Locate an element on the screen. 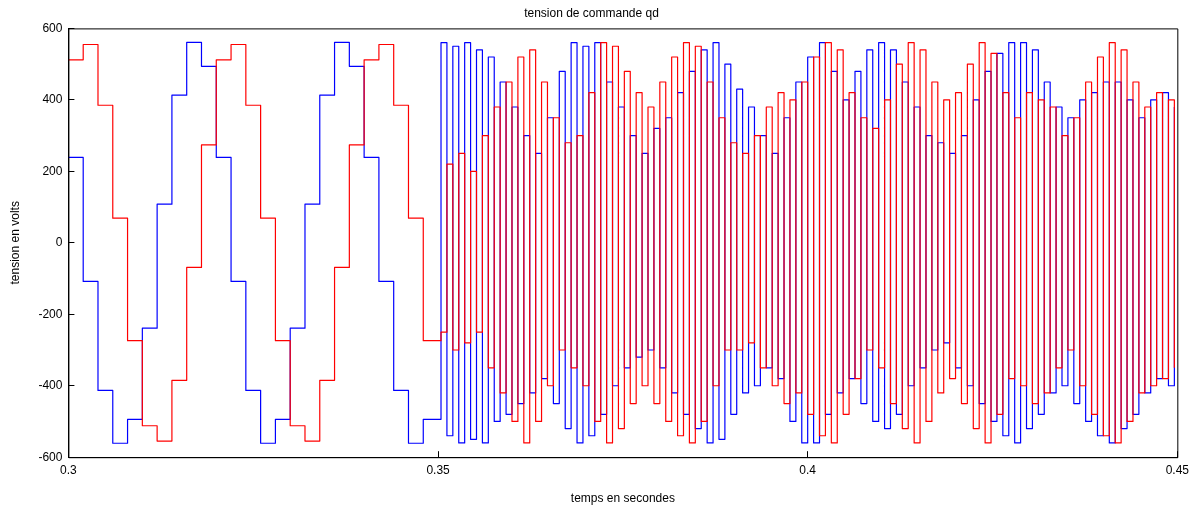 This screenshot has height=514, width=1201. x-tick-label: 0.3 is located at coordinates (69, 469).